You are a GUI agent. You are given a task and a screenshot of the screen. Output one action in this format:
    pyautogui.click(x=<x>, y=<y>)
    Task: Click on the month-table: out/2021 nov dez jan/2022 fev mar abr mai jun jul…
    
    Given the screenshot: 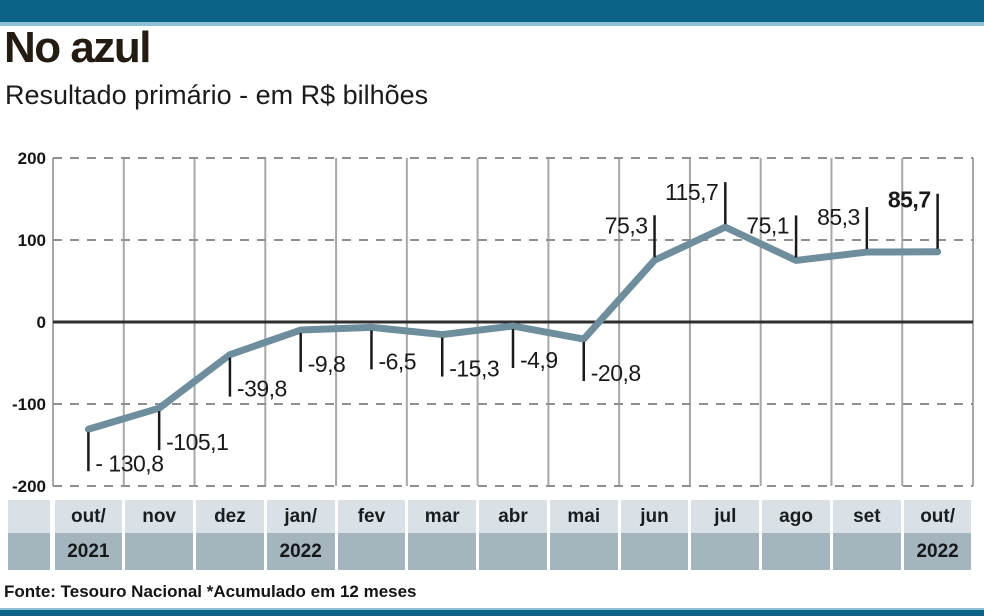 What is the action you would take?
    pyautogui.click(x=492, y=535)
    